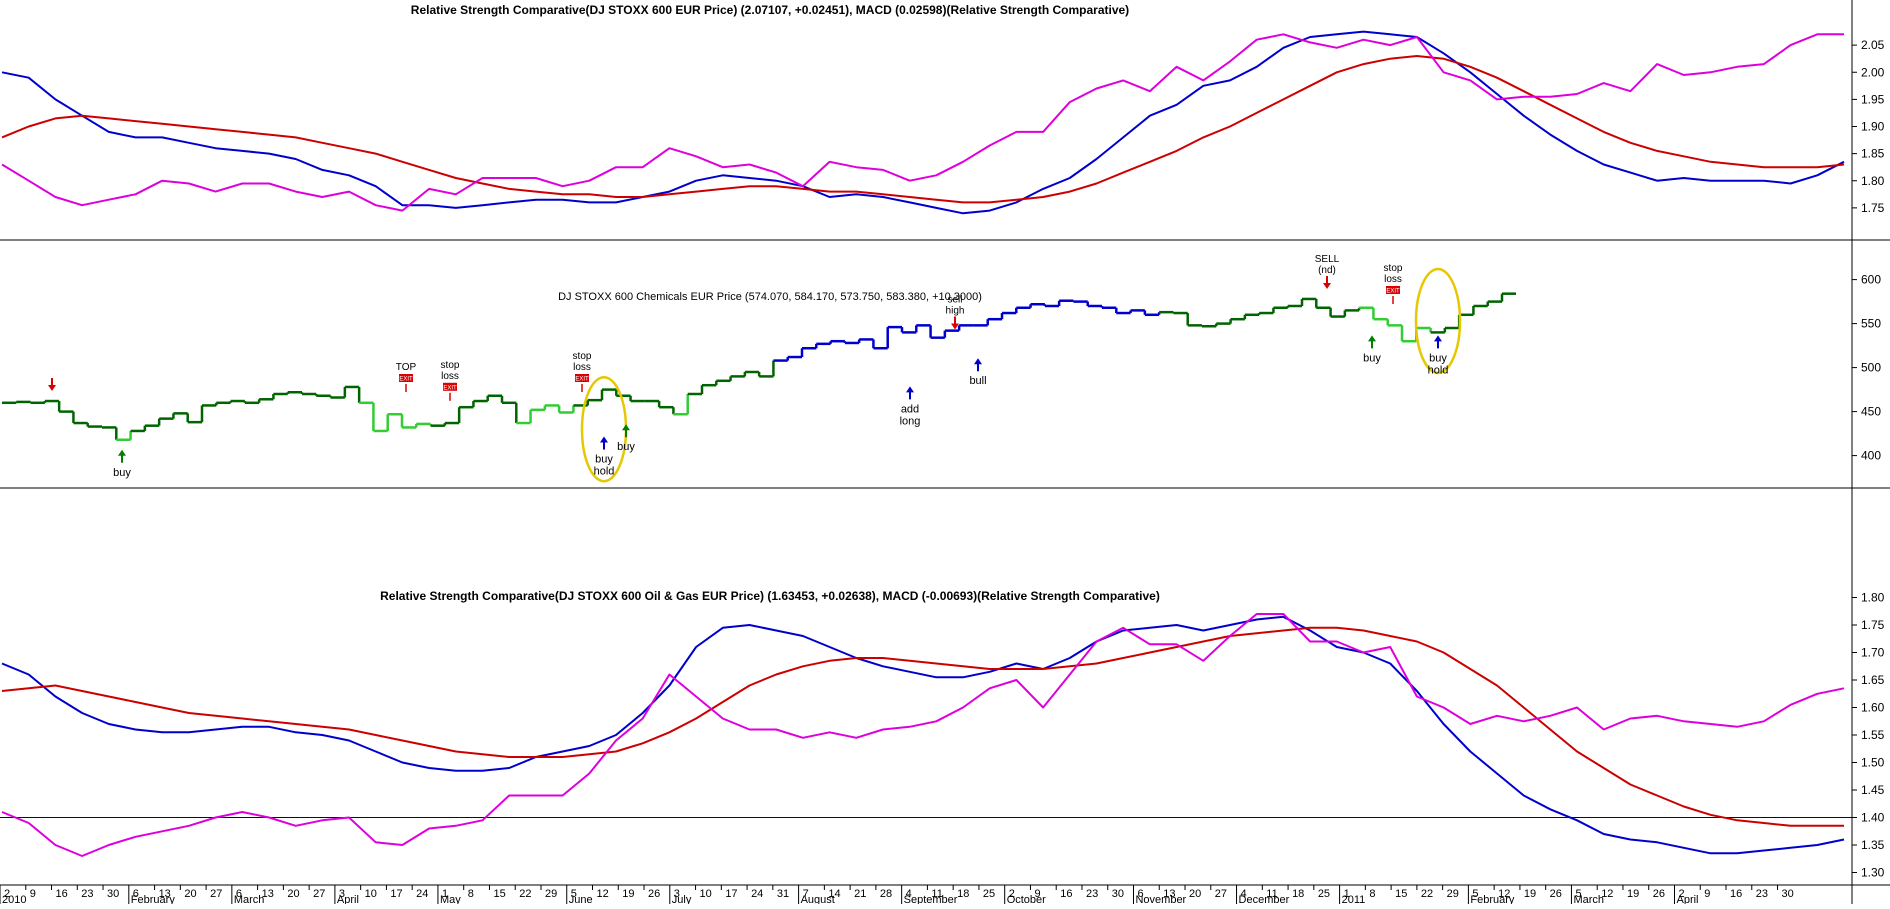 The height and width of the screenshot is (909, 1890). Describe the element at coordinates (1264, 899) in the screenshot. I see `x-month-label: December` at that location.